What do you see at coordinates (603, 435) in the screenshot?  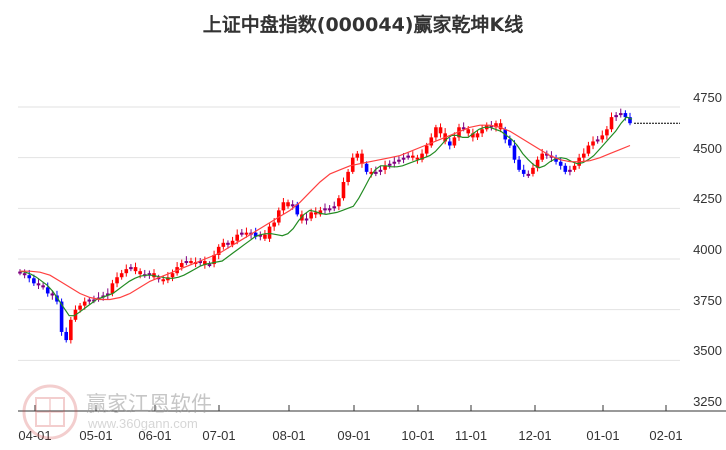 I see `x-tick-label: 01-01` at bounding box center [603, 435].